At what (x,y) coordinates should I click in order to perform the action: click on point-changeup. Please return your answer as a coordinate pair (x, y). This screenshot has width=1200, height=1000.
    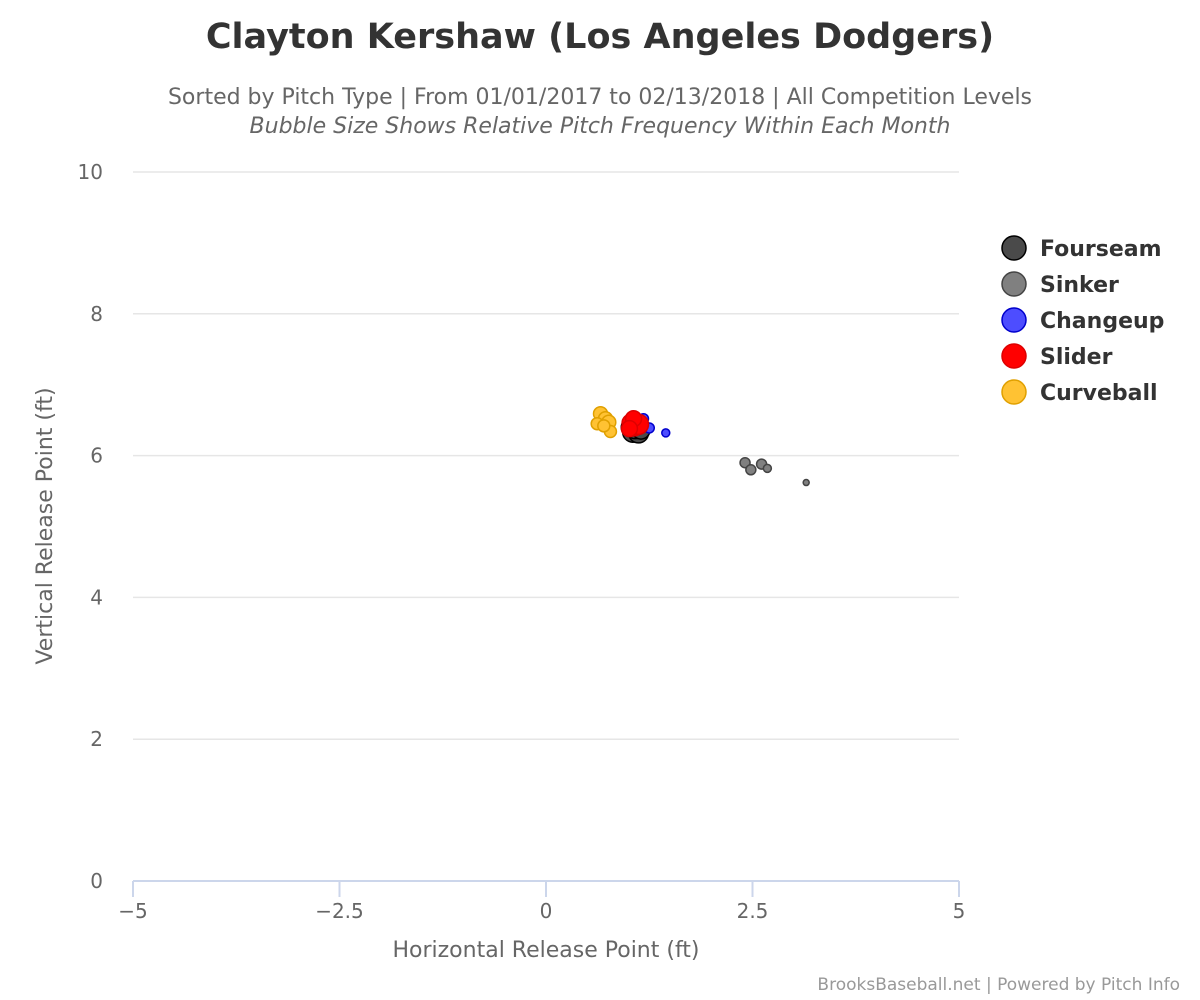
    Looking at the image, I should click on (666, 433).